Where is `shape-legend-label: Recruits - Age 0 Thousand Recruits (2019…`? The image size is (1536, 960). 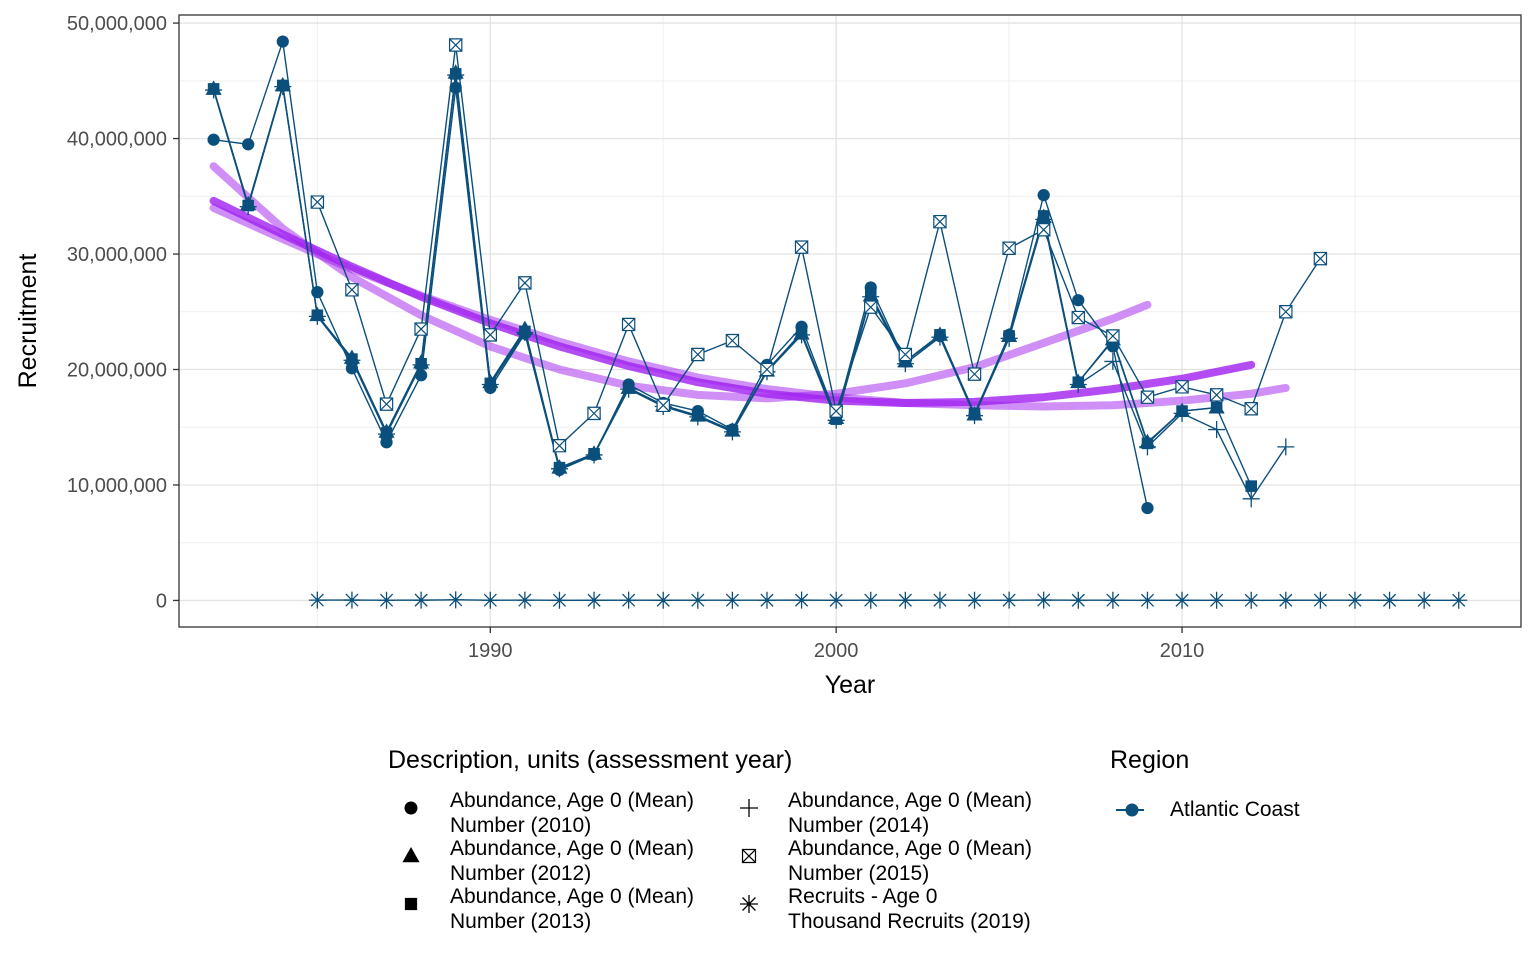
shape-legend-label: Recruits - Age 0 Thousand Recruits (2019… is located at coordinates (909, 909).